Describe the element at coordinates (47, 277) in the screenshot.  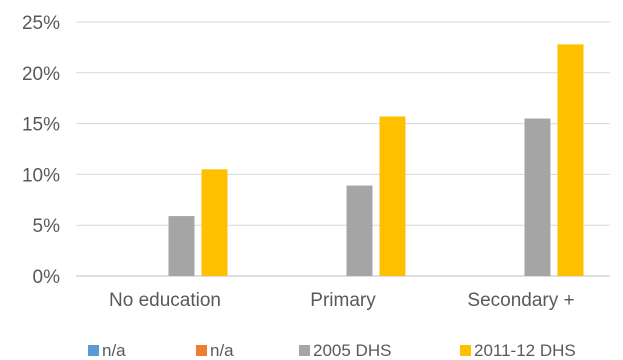
I see `y-tick-label: 0%` at that location.